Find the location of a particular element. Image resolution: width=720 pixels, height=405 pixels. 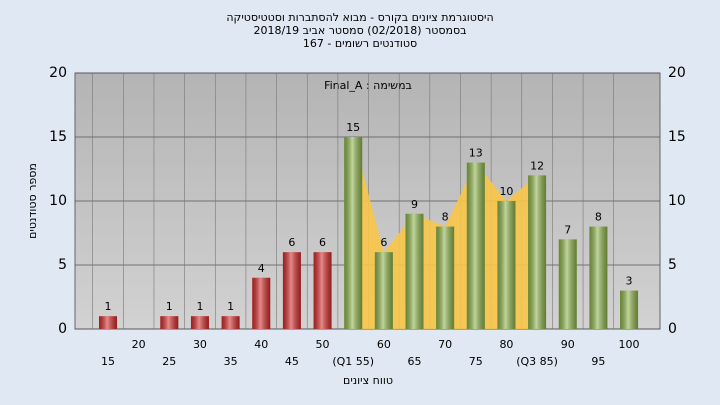

value-label: 15 is located at coordinates (353, 127).